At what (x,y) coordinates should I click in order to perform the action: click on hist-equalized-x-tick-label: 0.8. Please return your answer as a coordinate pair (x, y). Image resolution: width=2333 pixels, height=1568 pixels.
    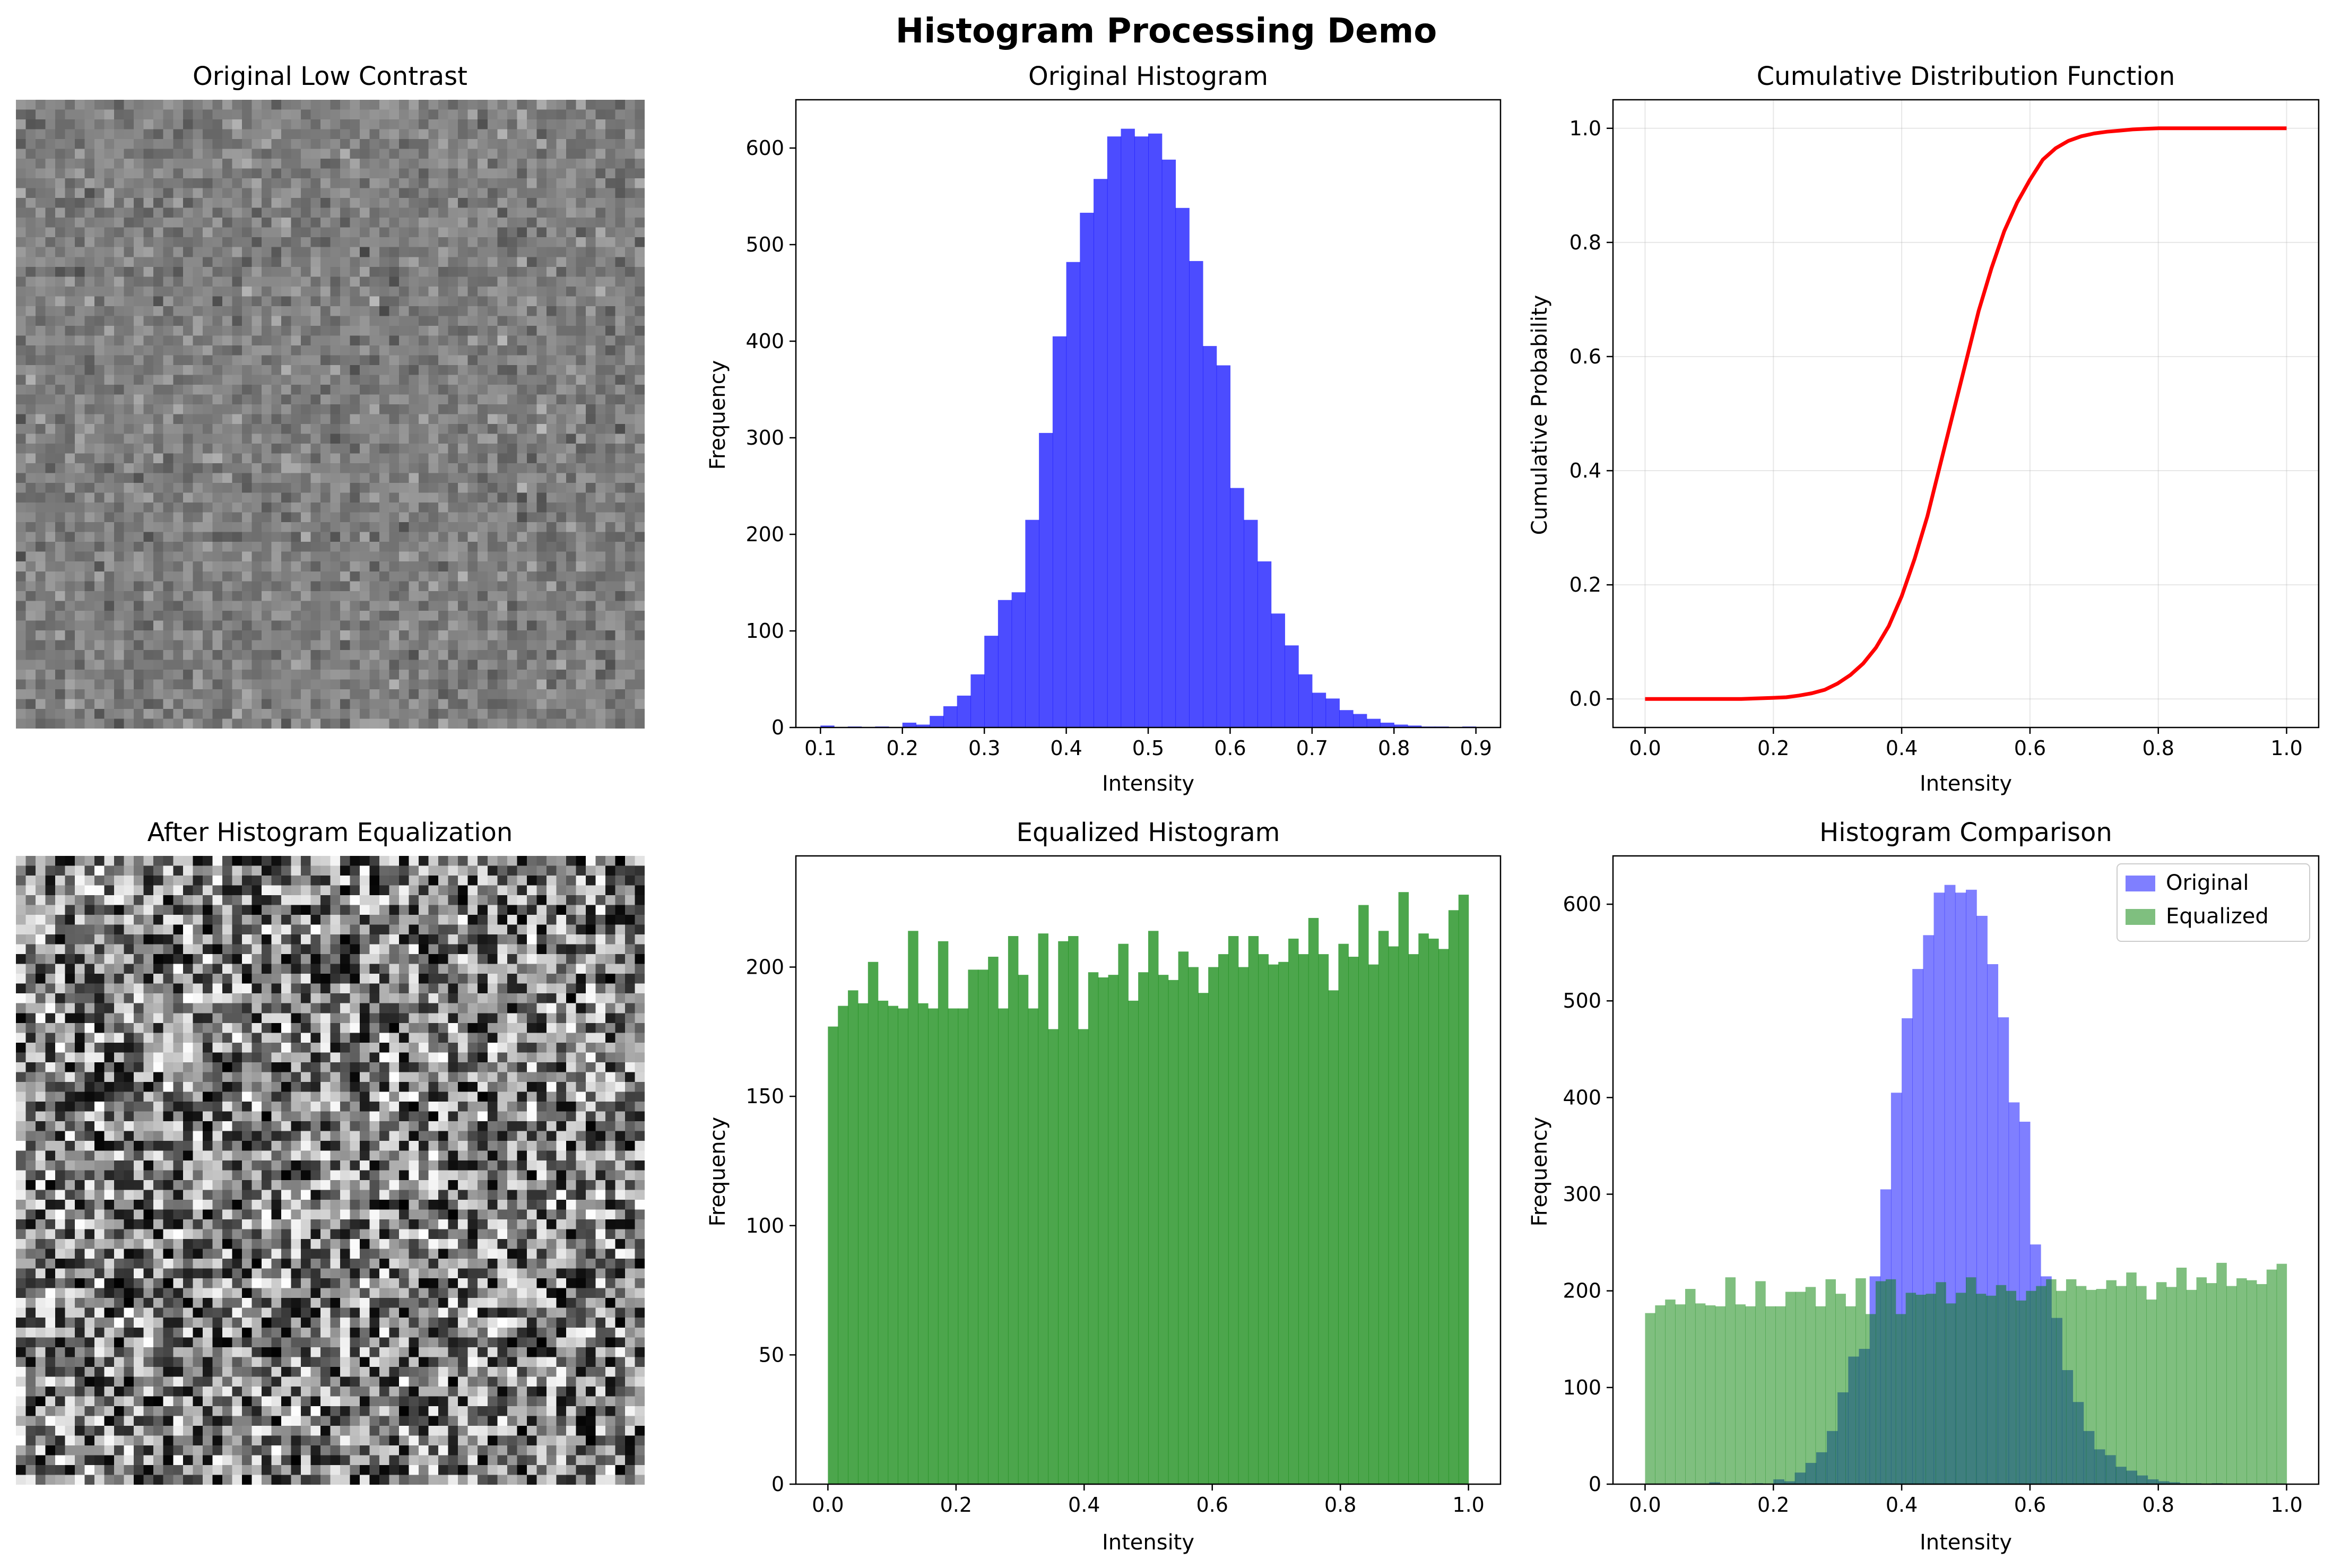
    Looking at the image, I should click on (1340, 1505).